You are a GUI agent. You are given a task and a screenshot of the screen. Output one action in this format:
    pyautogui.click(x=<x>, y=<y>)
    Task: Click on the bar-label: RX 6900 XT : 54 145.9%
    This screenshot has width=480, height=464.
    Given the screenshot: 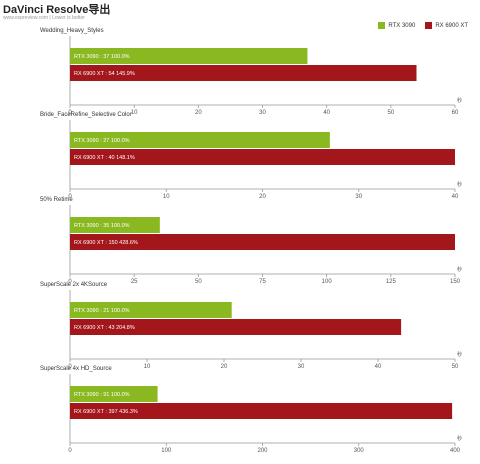 What is the action you would take?
    pyautogui.click(x=104, y=74)
    